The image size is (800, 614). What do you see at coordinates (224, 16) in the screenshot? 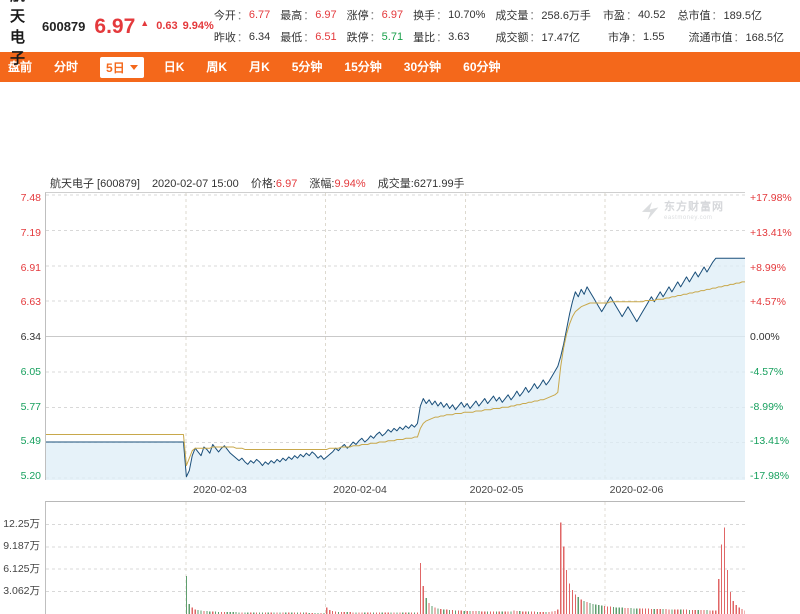
I see `stat-label: 今开` at bounding box center [224, 16].